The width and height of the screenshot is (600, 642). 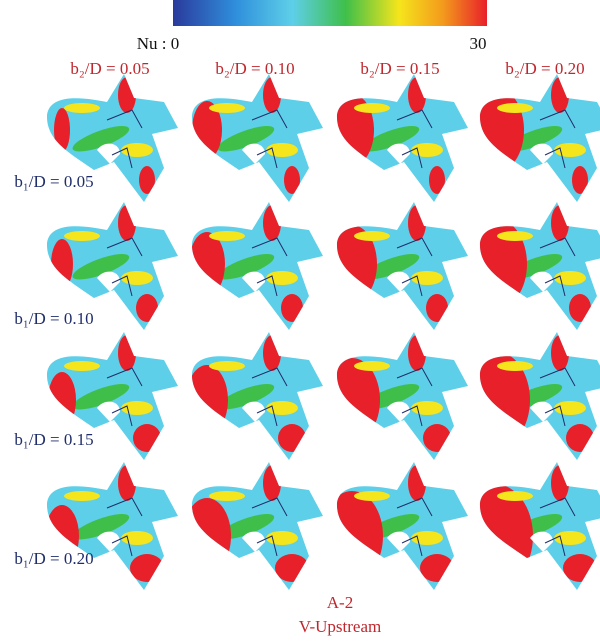 What do you see at coordinates (340, 602) in the screenshot?
I see `caption: A-2` at bounding box center [340, 602].